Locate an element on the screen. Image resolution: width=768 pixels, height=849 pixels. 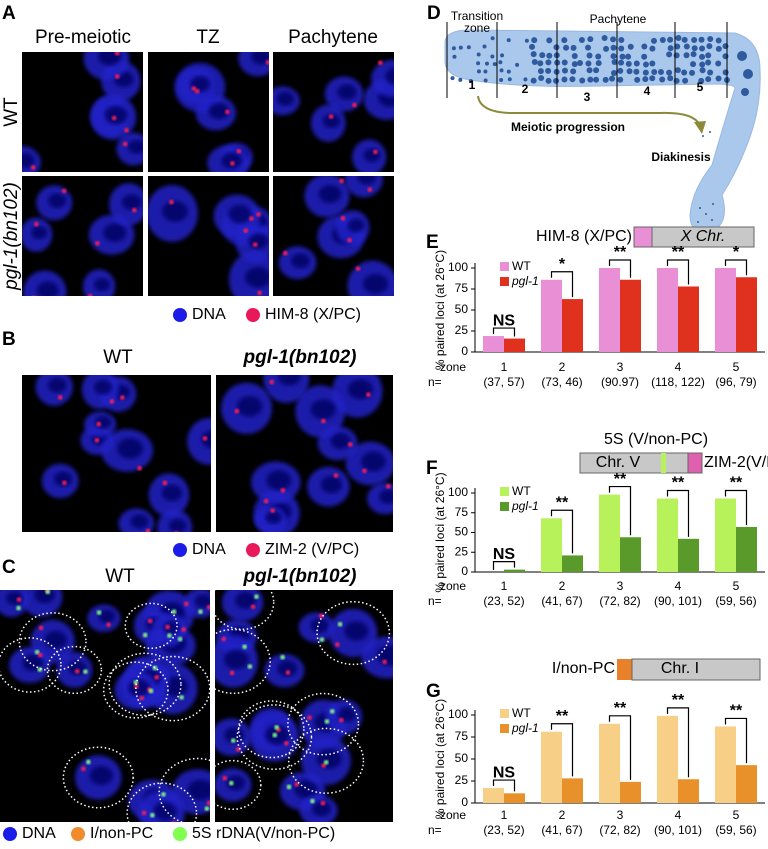
significance-label: * is located at coordinates (736, 252).